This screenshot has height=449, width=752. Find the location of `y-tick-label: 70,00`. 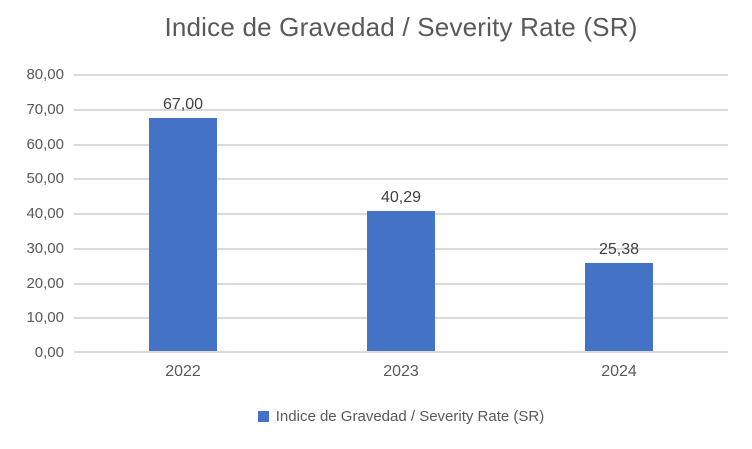

y-tick-label: 70,00 is located at coordinates (45, 109).